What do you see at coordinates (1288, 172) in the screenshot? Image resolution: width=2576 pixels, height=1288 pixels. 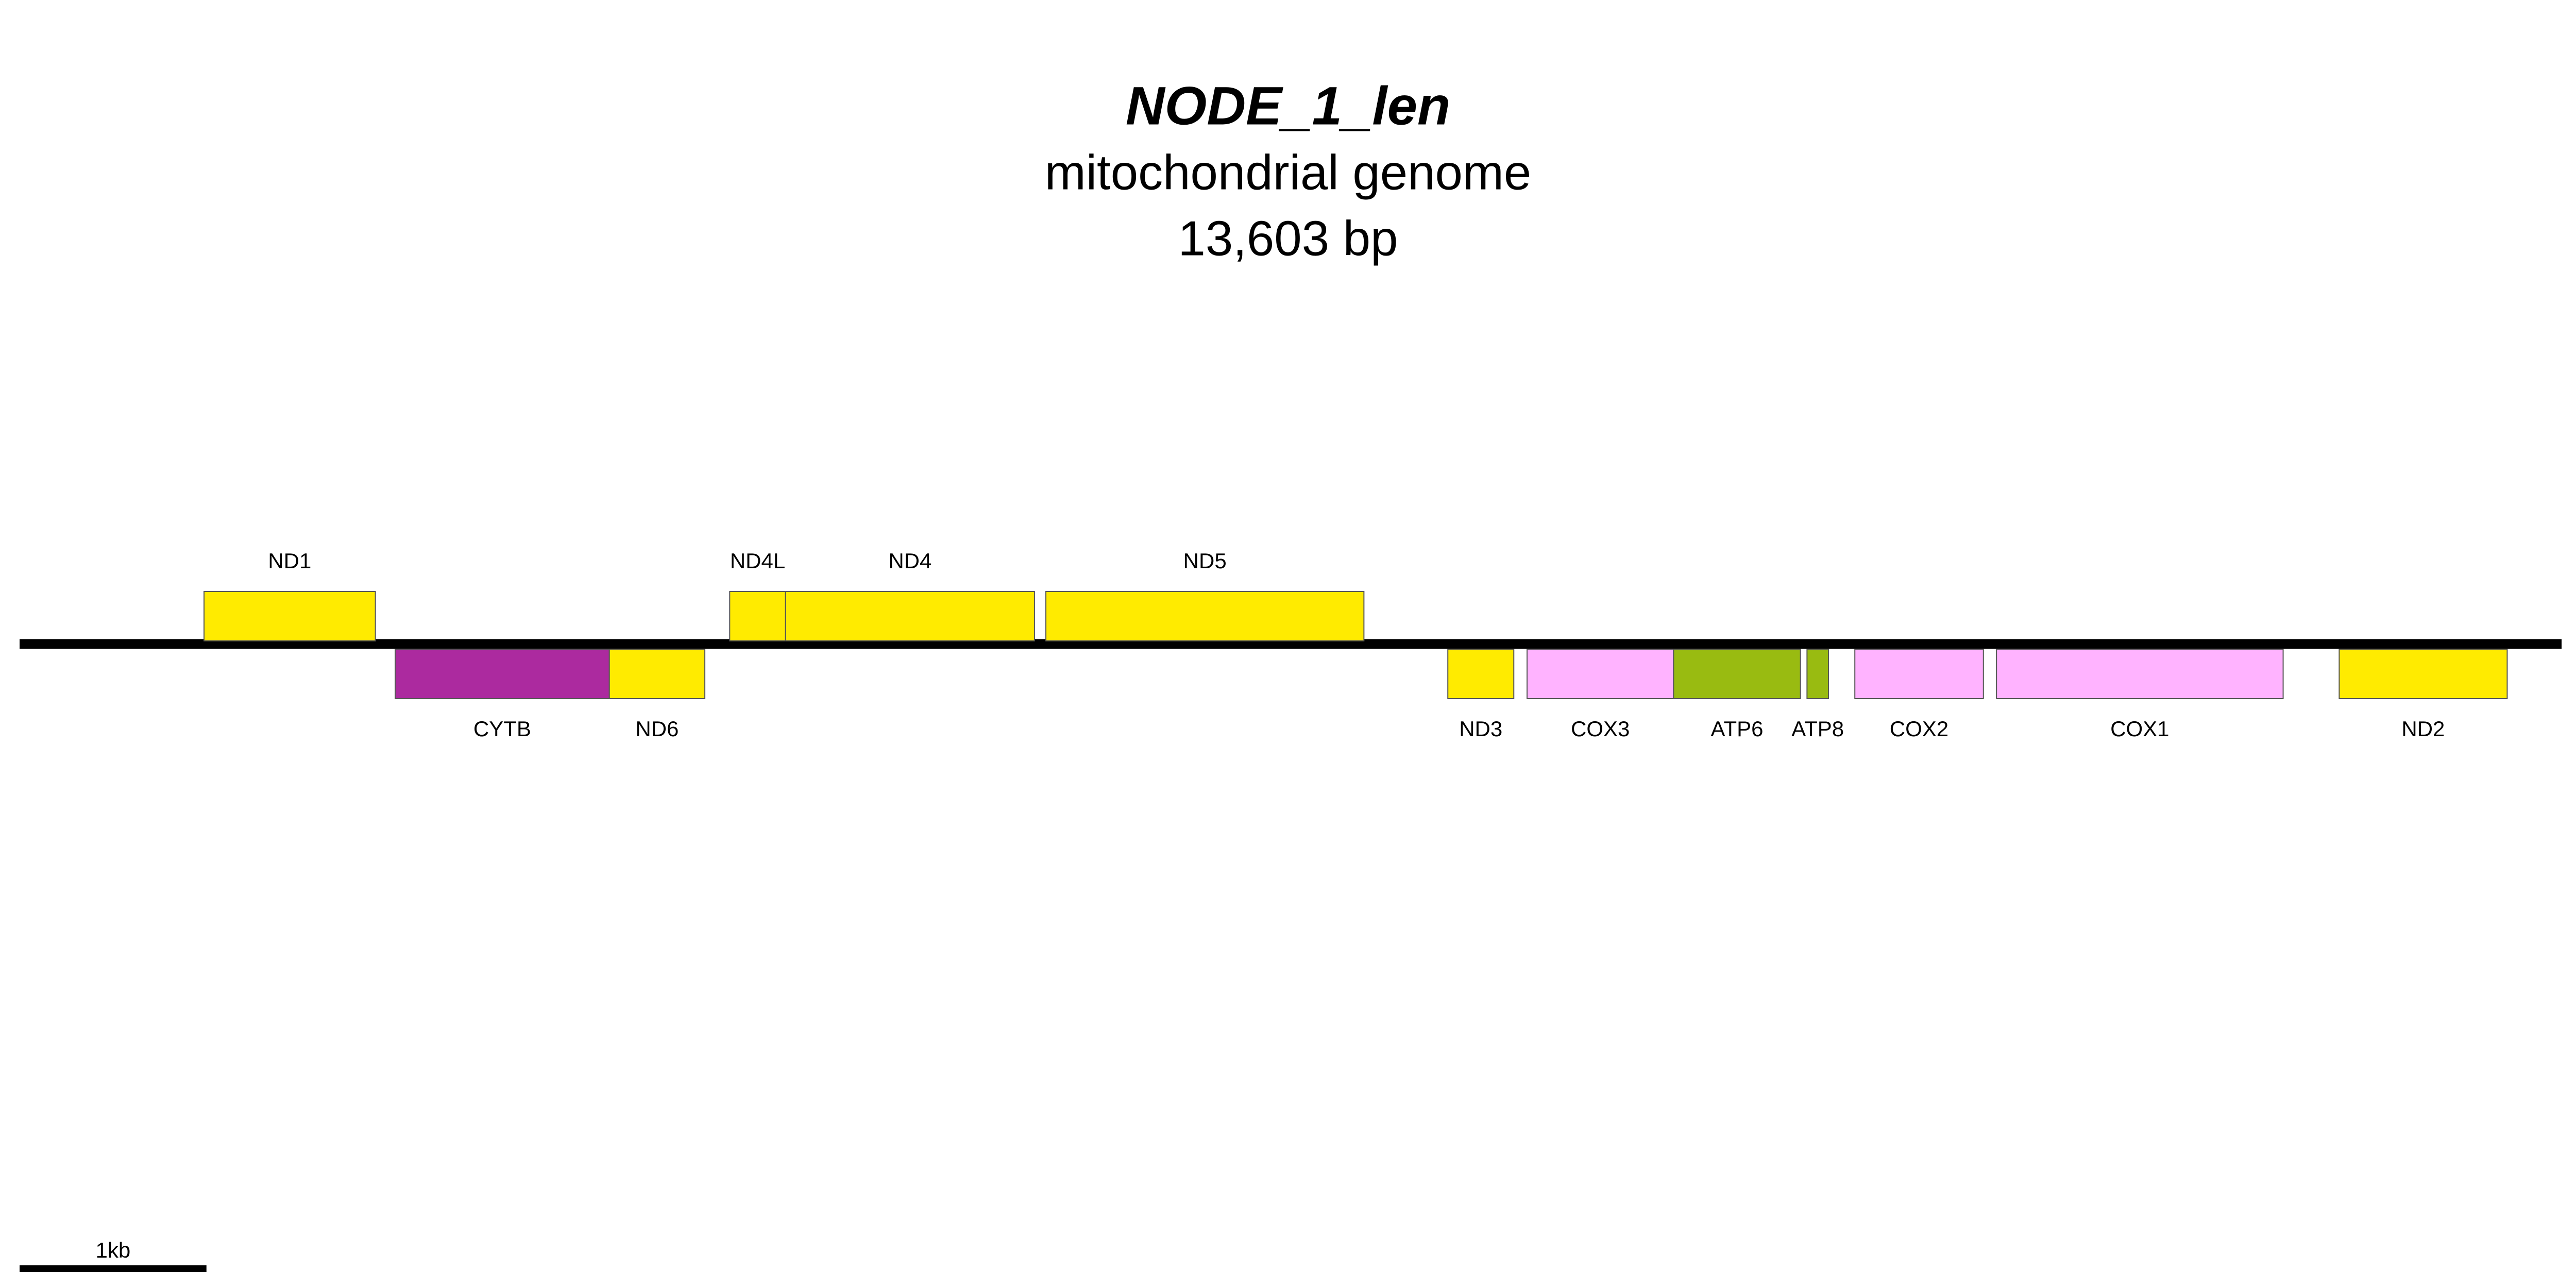 I see `subtitle: mitochondrial genome` at bounding box center [1288, 172].